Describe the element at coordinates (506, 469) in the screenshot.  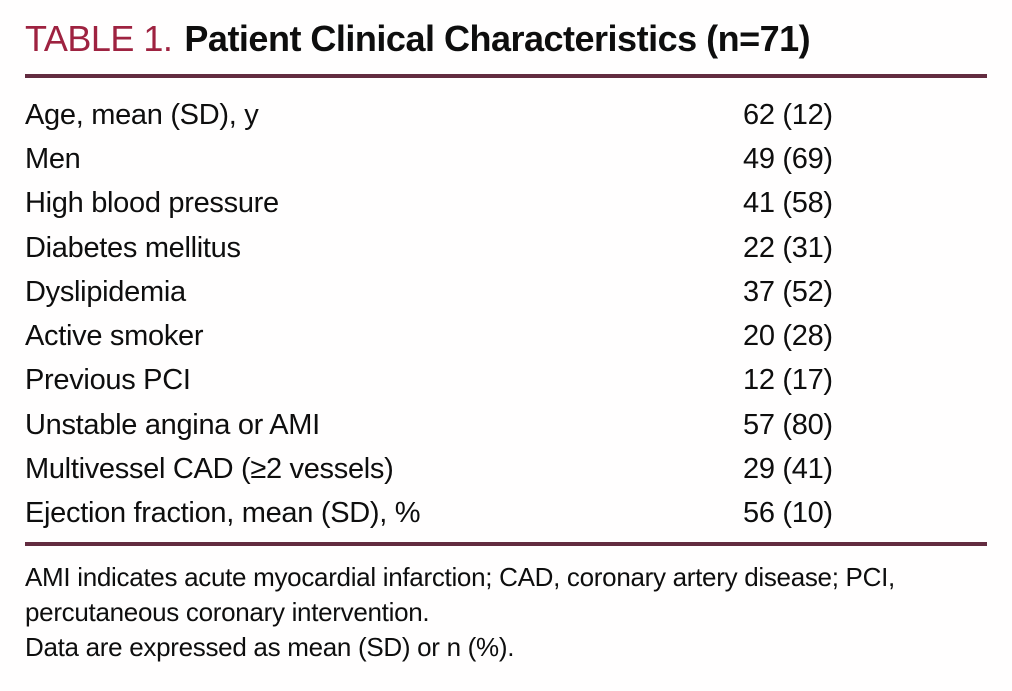
I see `table-row: Multivessel CAD (≥2 vessels) 29 (41)` at that location.